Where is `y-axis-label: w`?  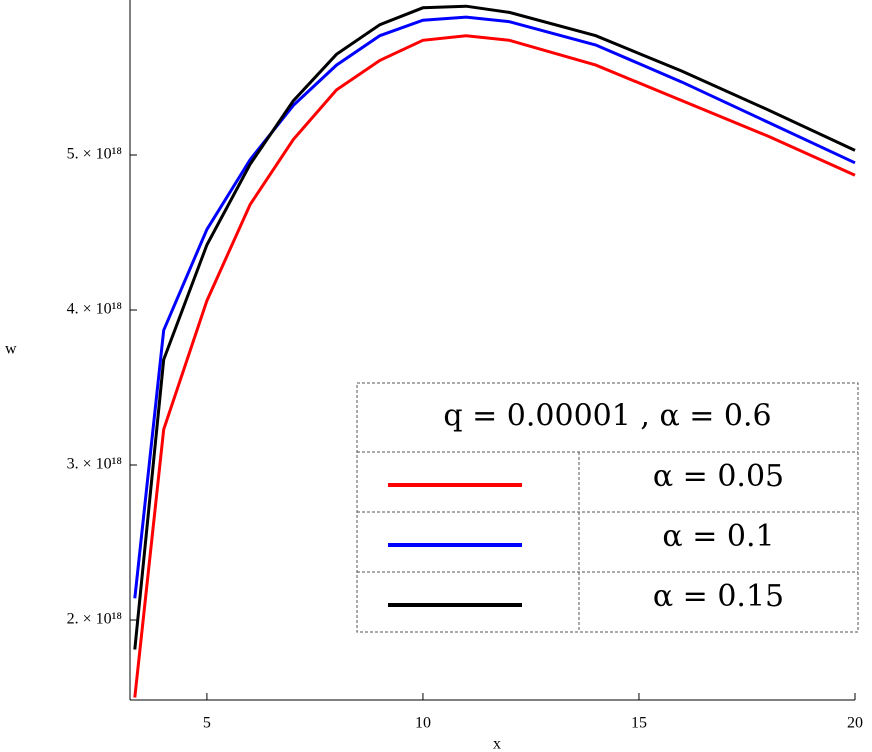
y-axis-label: w is located at coordinates (11, 349).